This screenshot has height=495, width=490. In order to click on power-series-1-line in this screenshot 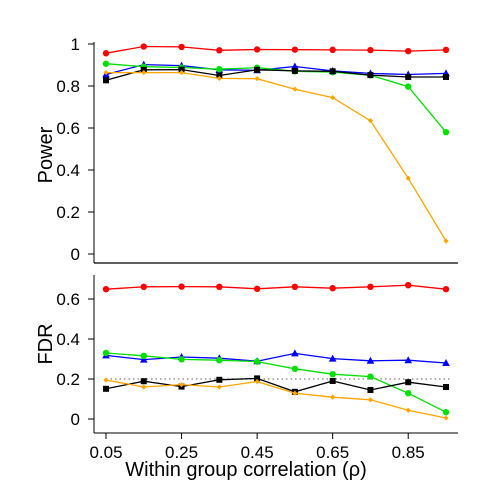, I will do `click(276, 69)`.